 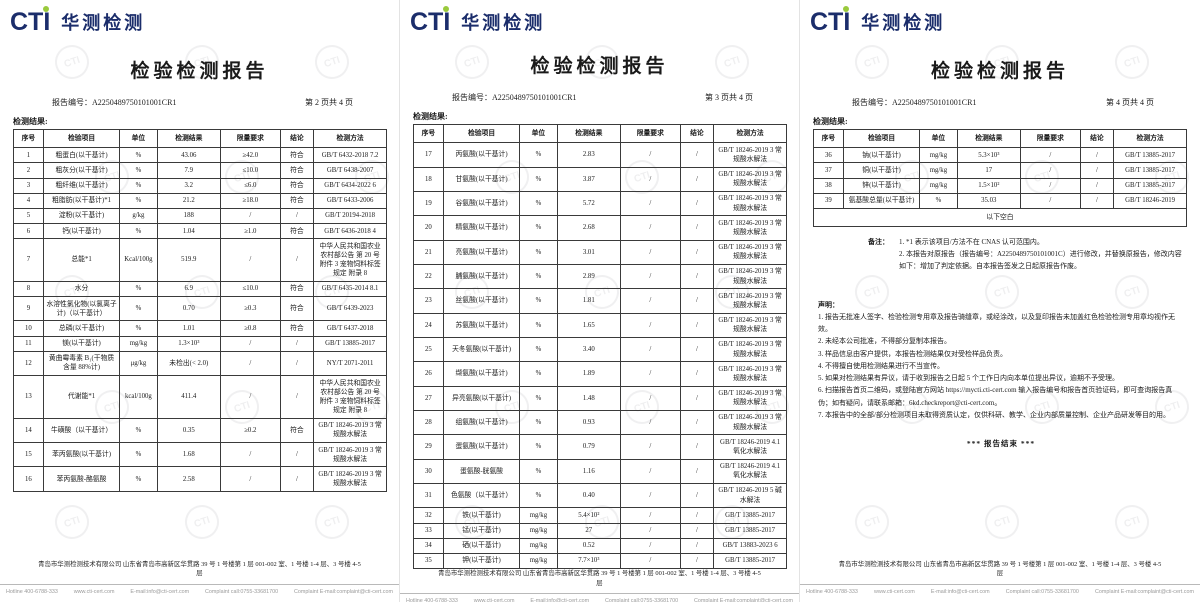 I want to click on page-marker: 第 2 页共 4 页, so click(x=329, y=102).